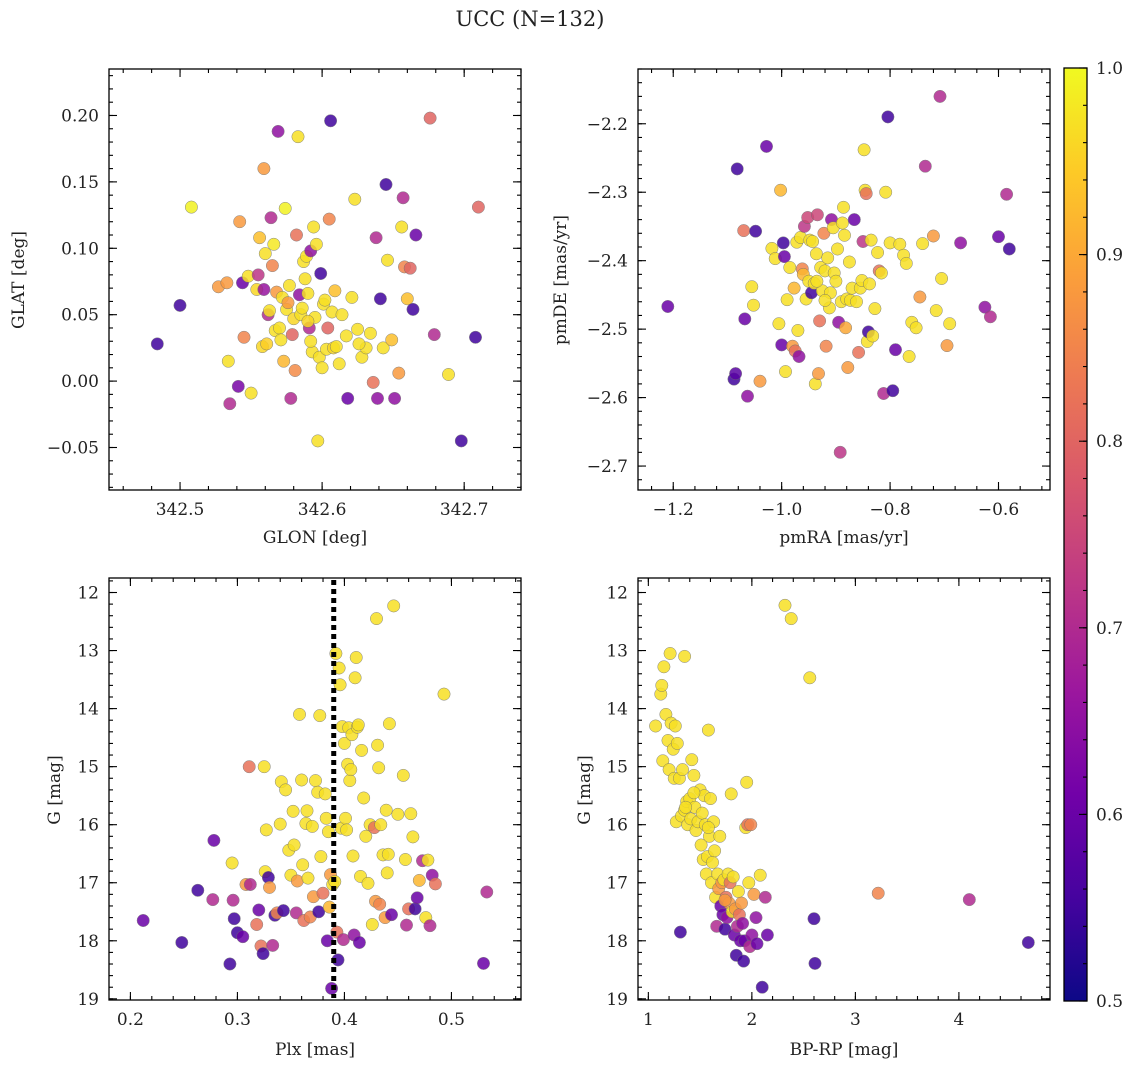 The width and height of the screenshot is (1136, 1067). What do you see at coordinates (237, 1020) in the screenshot?
I see `x-tick-label: 0.3` at bounding box center [237, 1020].